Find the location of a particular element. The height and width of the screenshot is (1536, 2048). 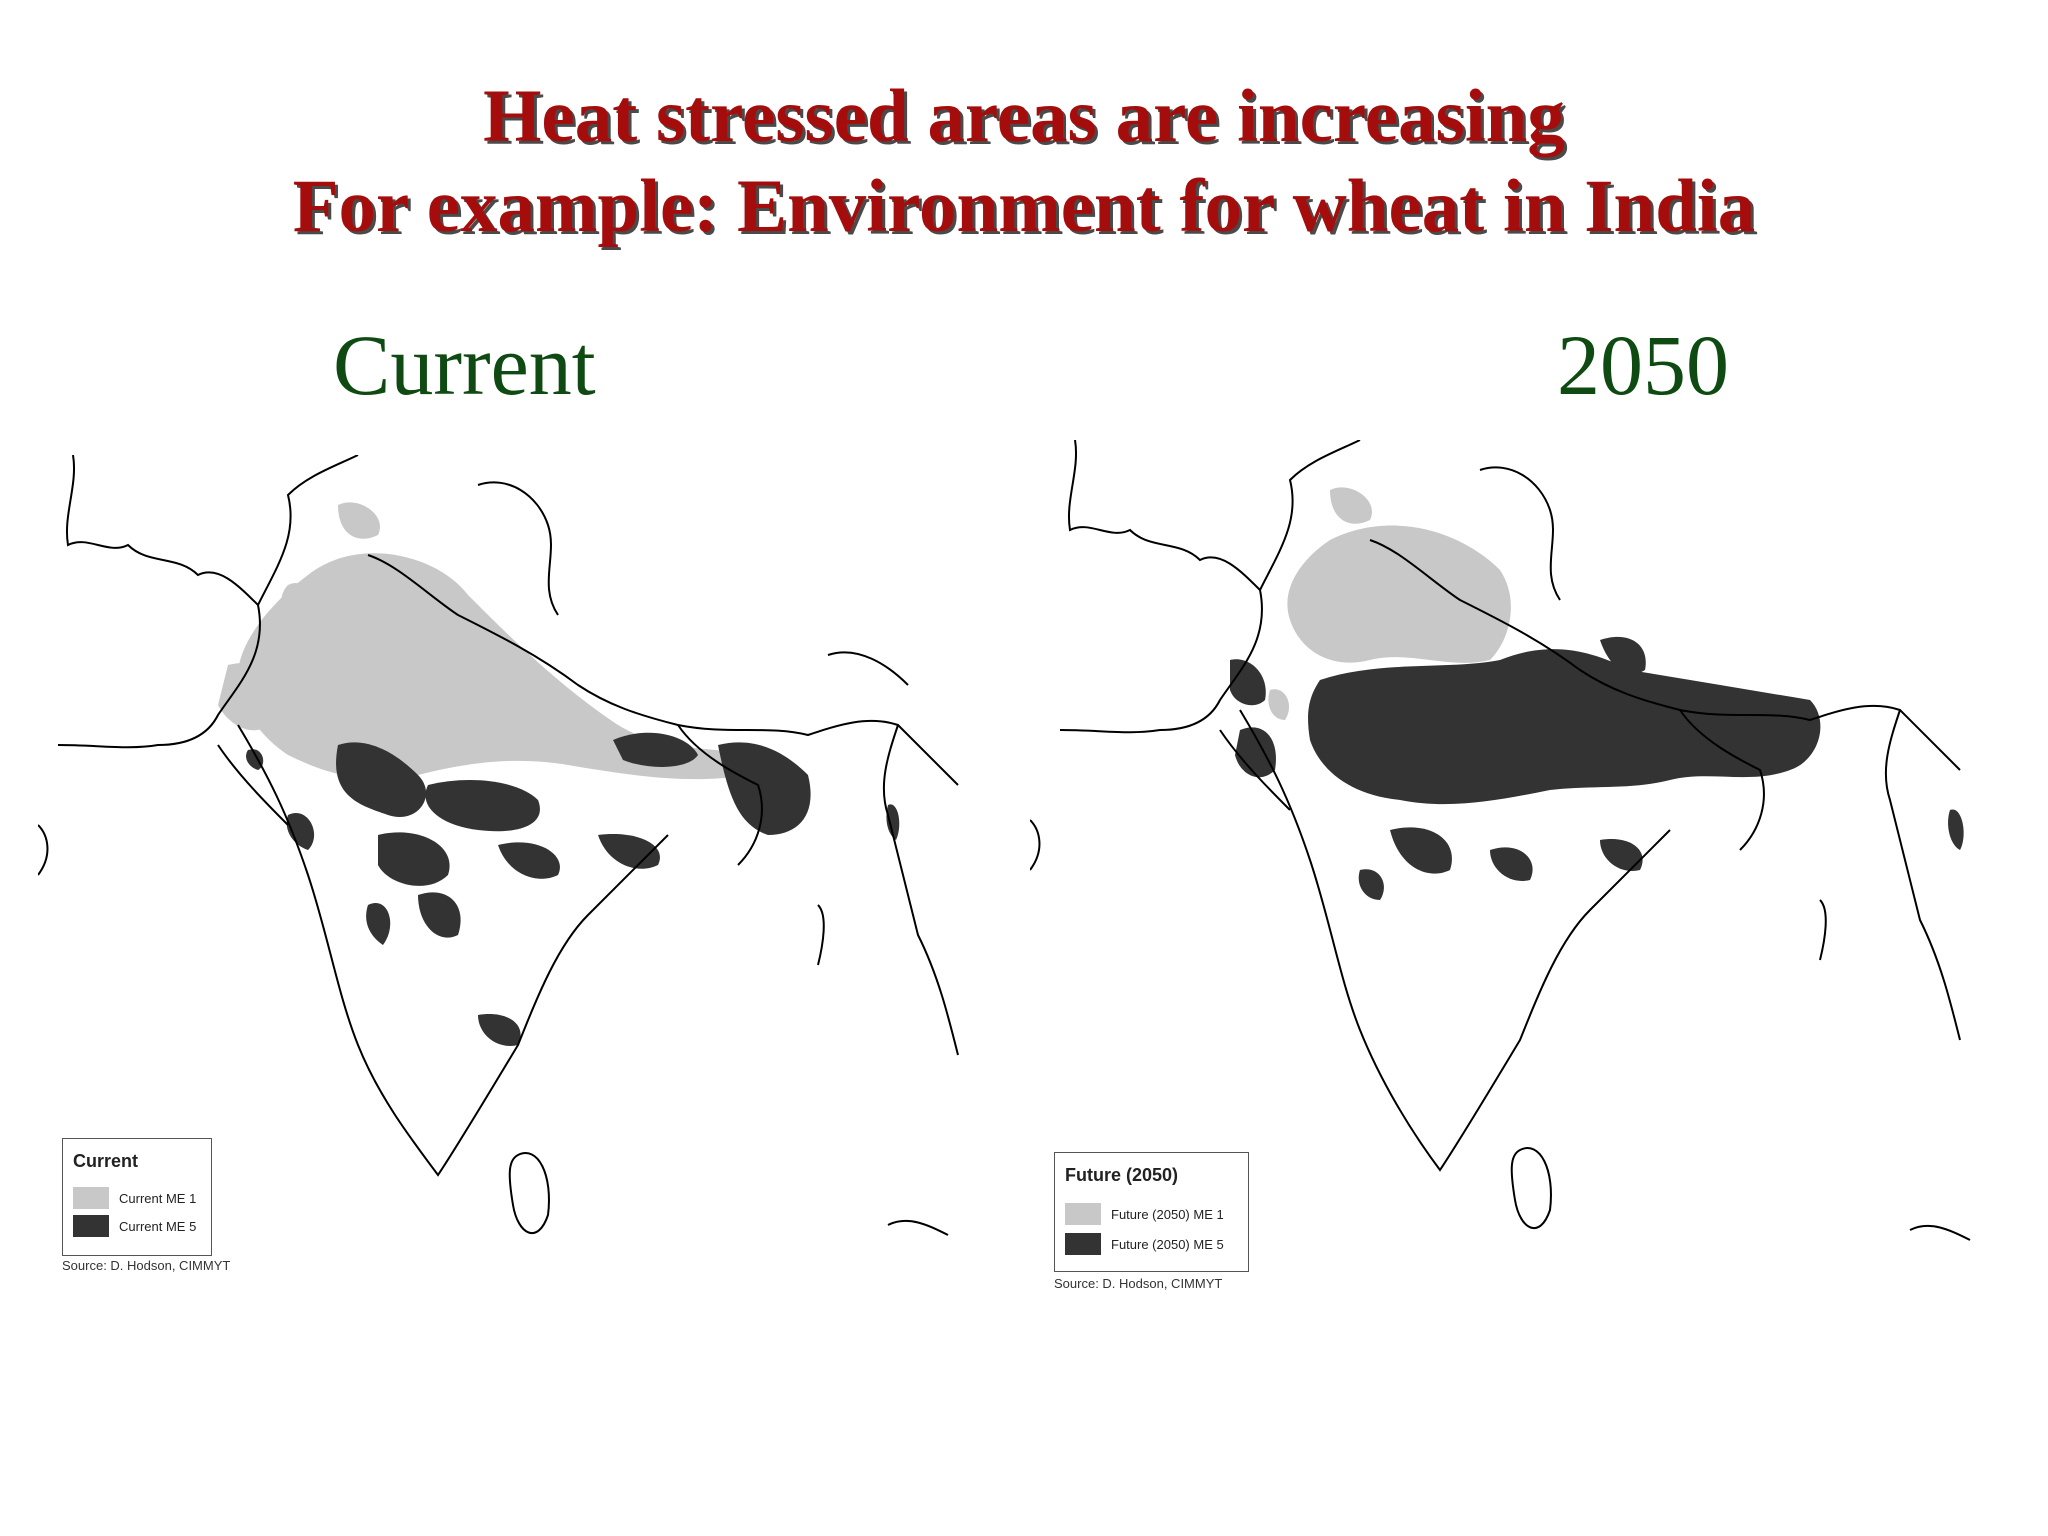

panel-label-current: Current is located at coordinates (464, 365).